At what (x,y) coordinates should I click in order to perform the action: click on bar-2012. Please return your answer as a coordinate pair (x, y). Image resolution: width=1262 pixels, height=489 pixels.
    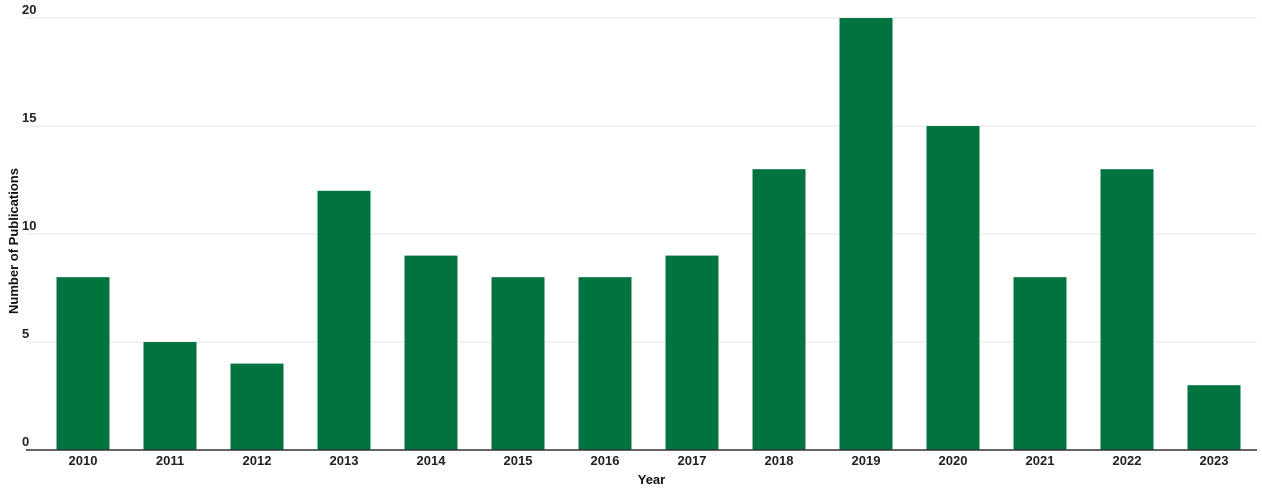
    Looking at the image, I should click on (257, 406).